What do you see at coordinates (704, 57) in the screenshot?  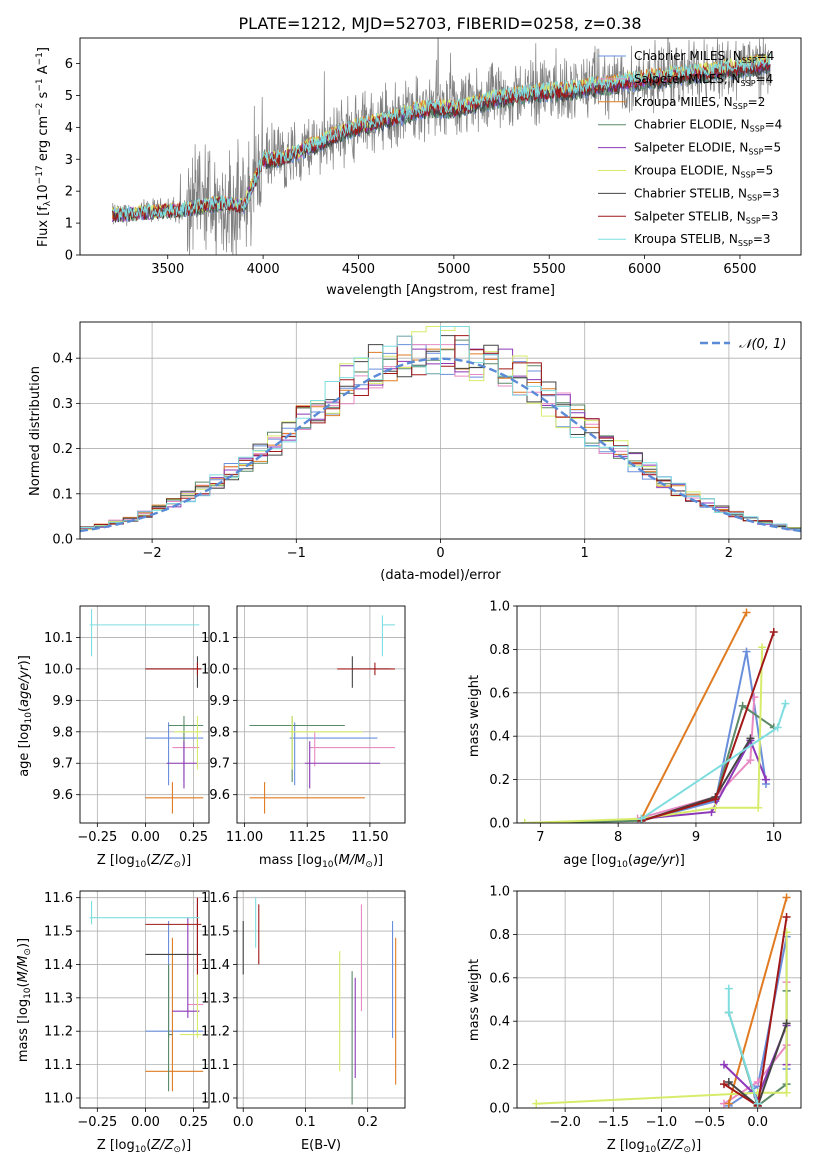 I see `legend-entry: Chabrier MILES, NSSP=4` at bounding box center [704, 57].